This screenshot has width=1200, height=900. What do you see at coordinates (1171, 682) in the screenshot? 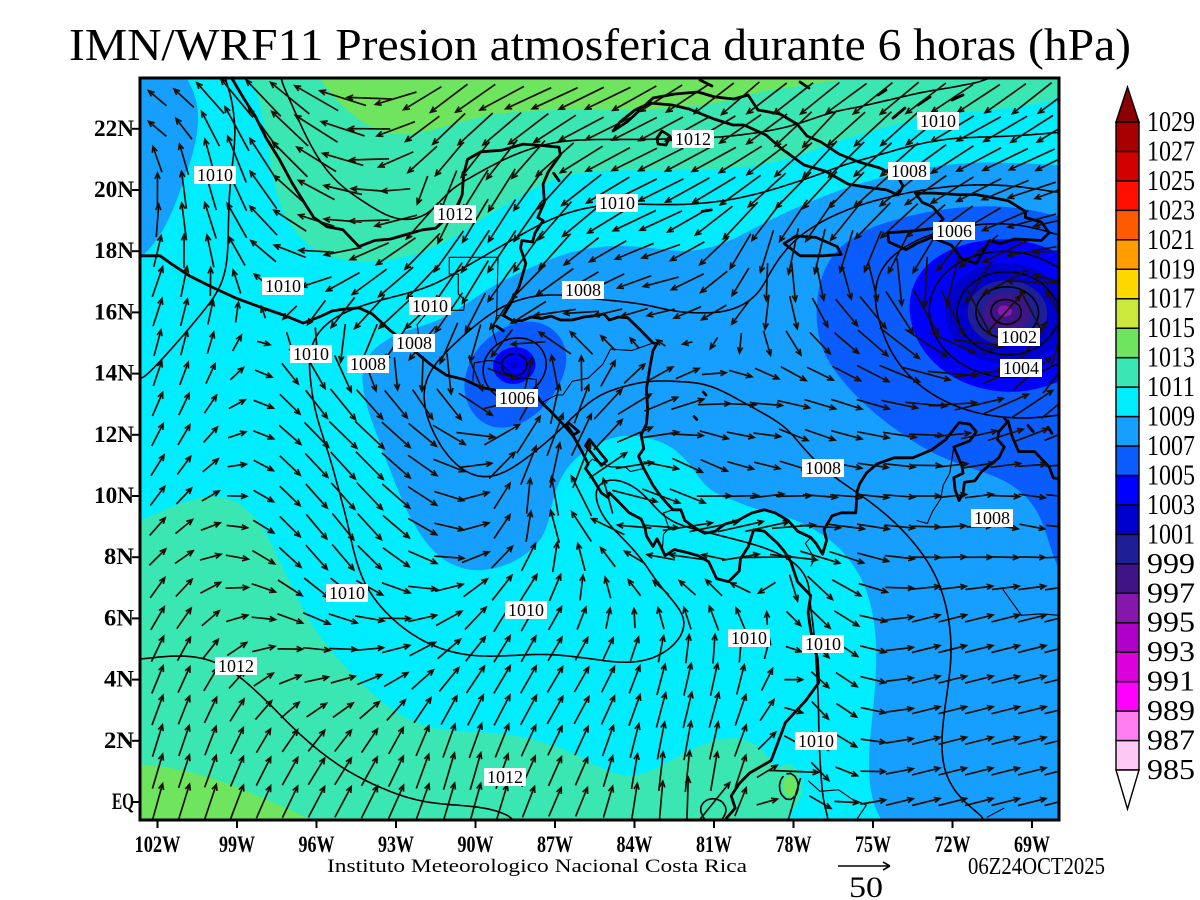
I see `svg-text: 991` at bounding box center [1171, 682].